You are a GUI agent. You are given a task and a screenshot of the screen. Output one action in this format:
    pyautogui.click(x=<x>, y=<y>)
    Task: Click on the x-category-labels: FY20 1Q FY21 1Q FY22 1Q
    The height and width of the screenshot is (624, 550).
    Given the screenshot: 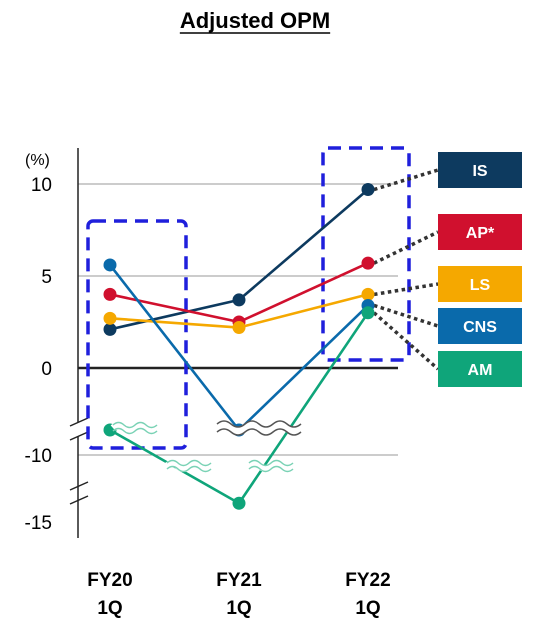 What is the action you would take?
    pyautogui.click(x=238, y=594)
    